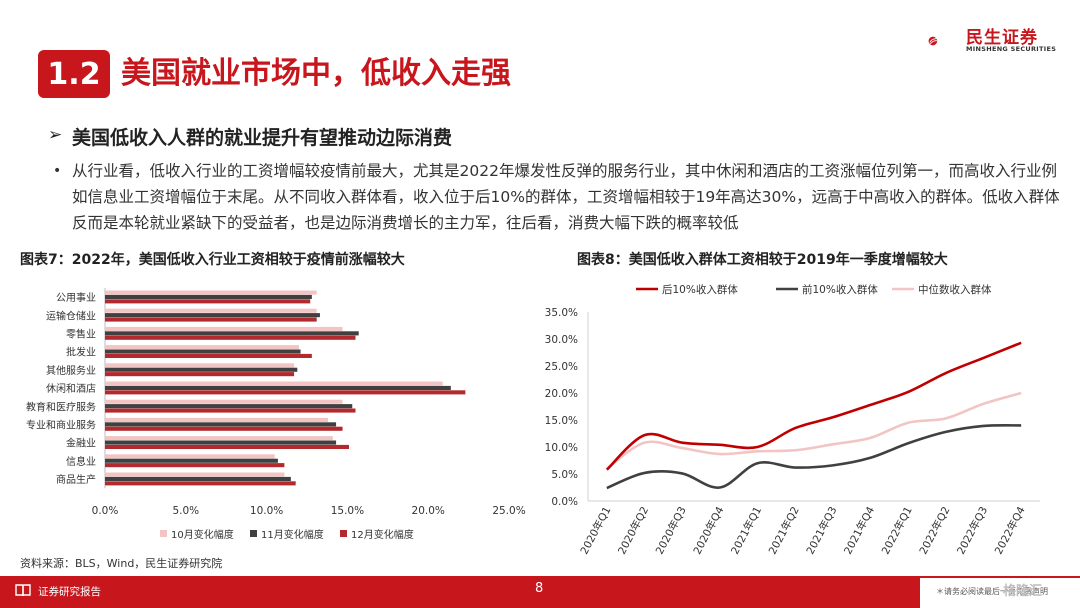 The height and width of the screenshot is (608, 1080). Describe the element at coordinates (81, 352) in the screenshot. I see `category-label: 批发业` at that location.